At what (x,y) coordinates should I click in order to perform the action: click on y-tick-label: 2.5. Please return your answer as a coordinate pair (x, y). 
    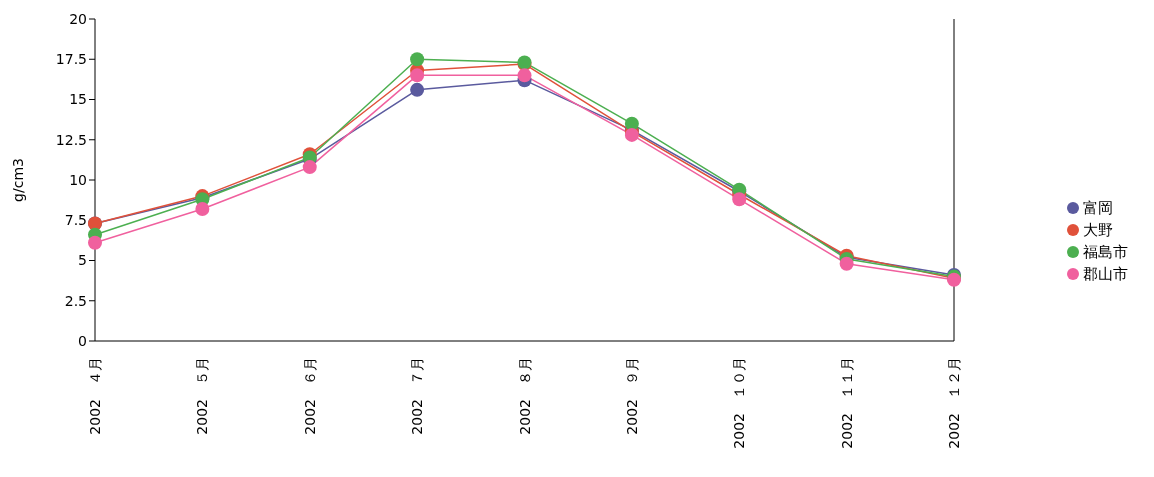
    Looking at the image, I should click on (75, 300).